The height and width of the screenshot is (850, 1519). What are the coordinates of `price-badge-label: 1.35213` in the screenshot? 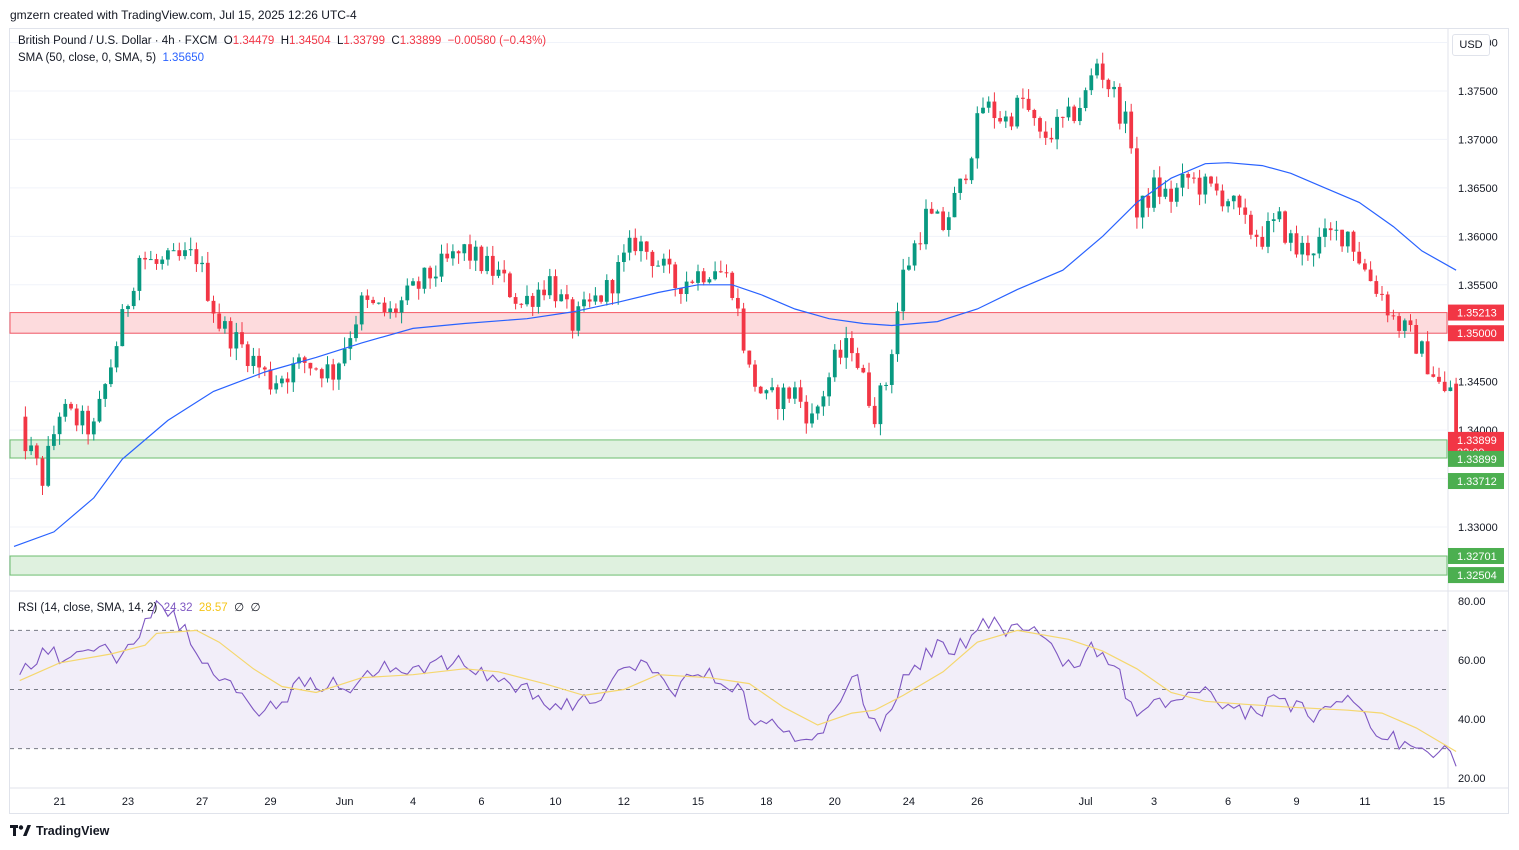 It's located at (1477, 314).